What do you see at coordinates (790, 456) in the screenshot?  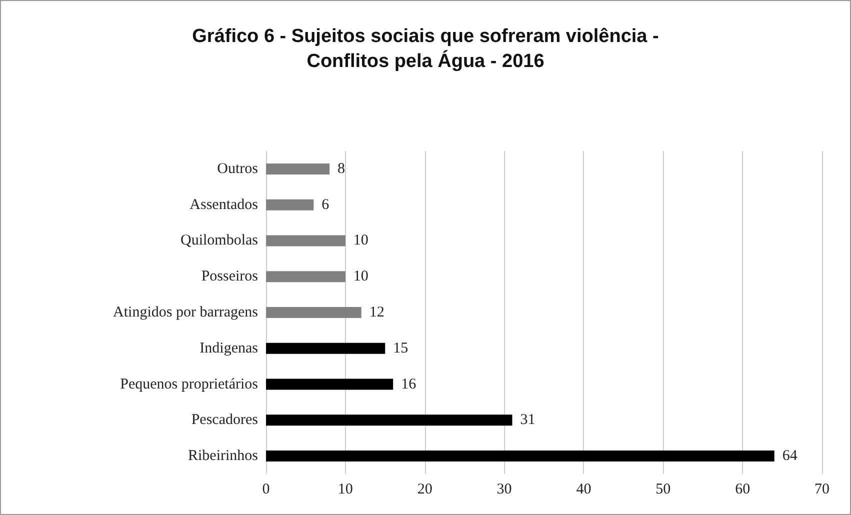 I see `data-label: 64` at bounding box center [790, 456].